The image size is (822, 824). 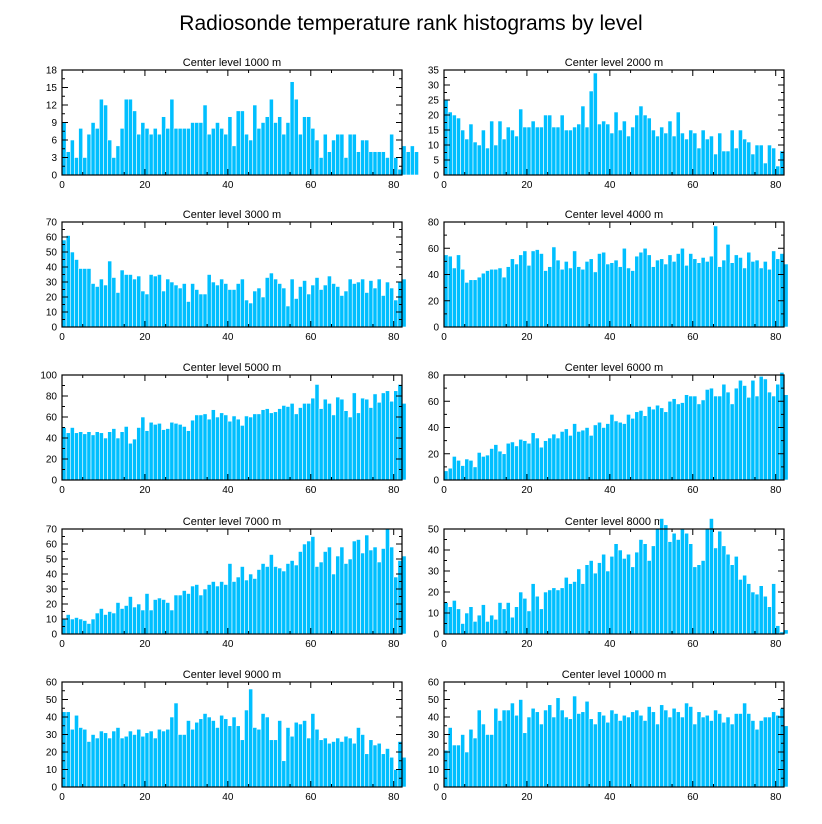 What do you see at coordinates (52, 397) in the screenshot?
I see `y-tick-label: 80` at bounding box center [52, 397].